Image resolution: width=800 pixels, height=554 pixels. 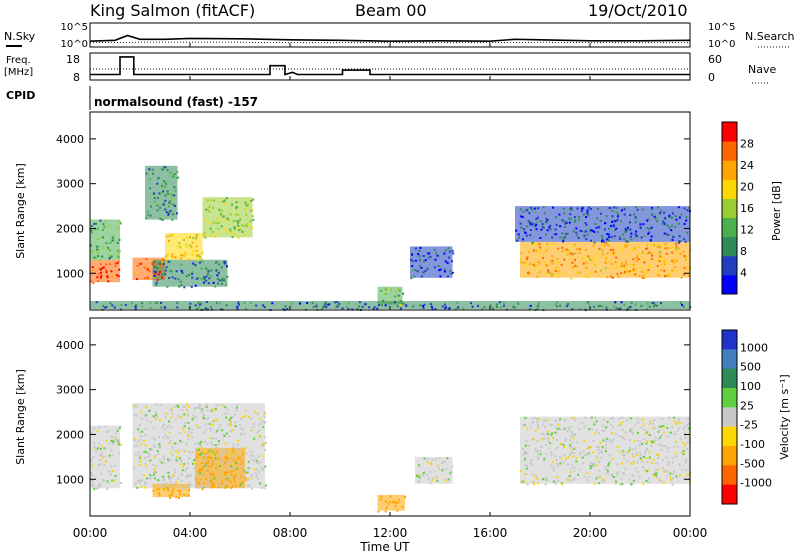 I want to click on power-colorbar-tick: 16, so click(x=747, y=208).